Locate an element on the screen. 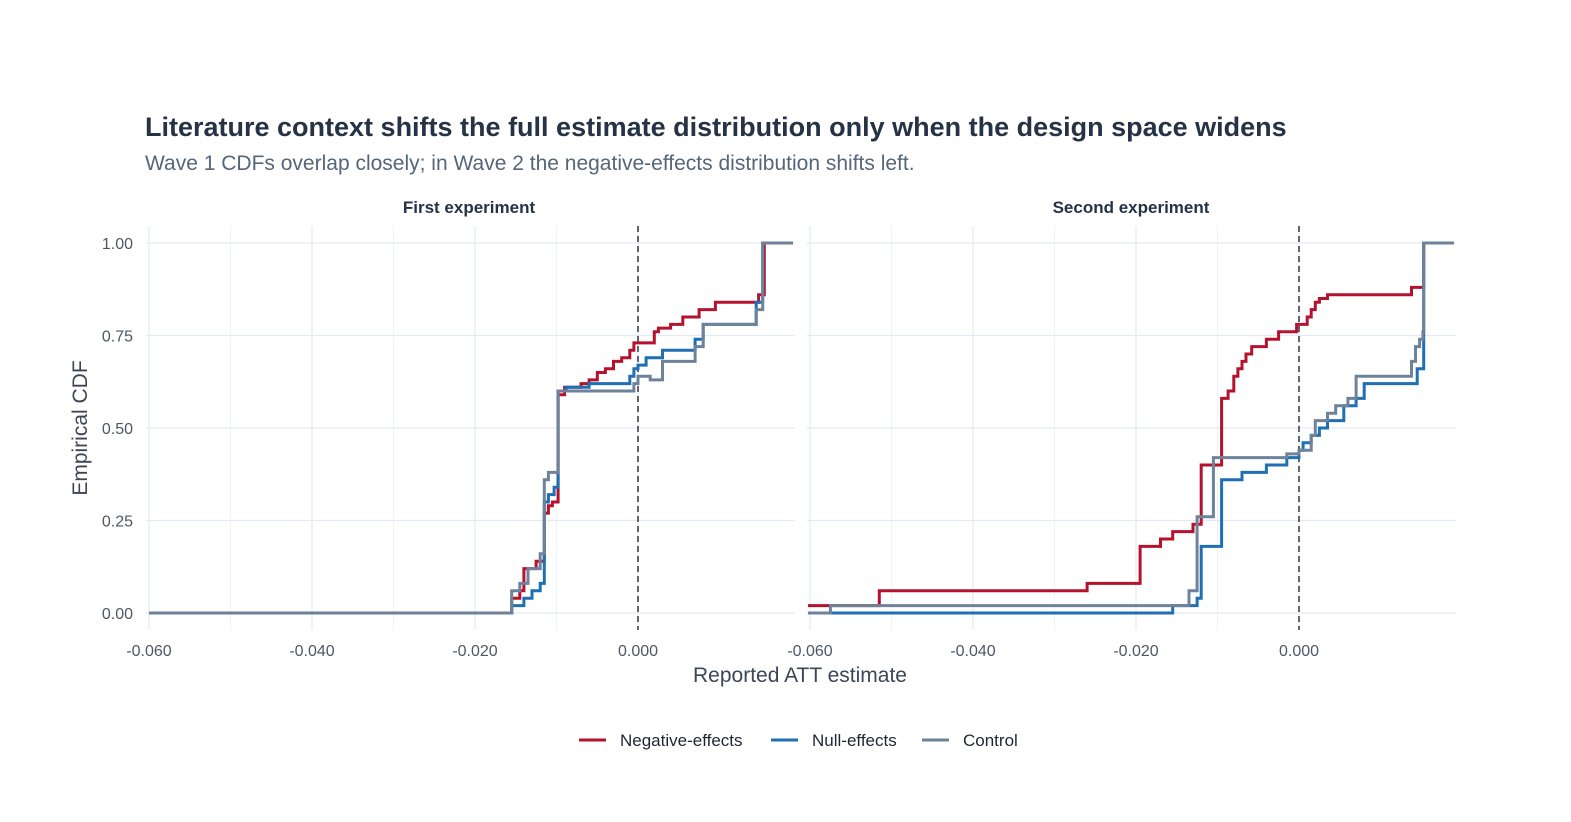 The width and height of the screenshot is (1571, 822). legend-item-null-effects: Null-effects is located at coordinates (834, 740).